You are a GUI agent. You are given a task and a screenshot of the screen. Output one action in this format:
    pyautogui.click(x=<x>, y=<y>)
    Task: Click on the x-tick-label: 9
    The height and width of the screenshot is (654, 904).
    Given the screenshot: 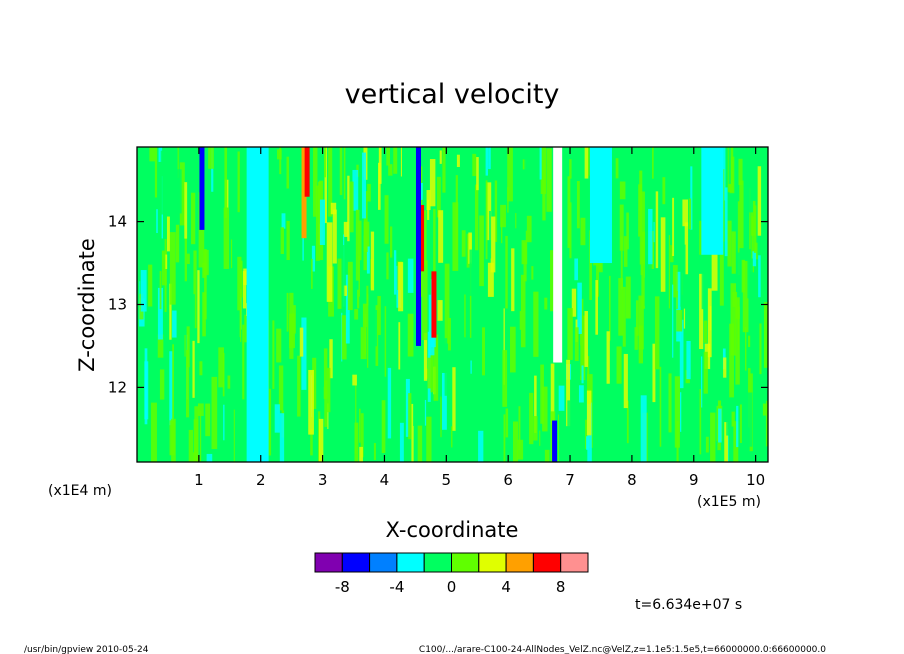 What is the action you would take?
    pyautogui.click(x=694, y=480)
    